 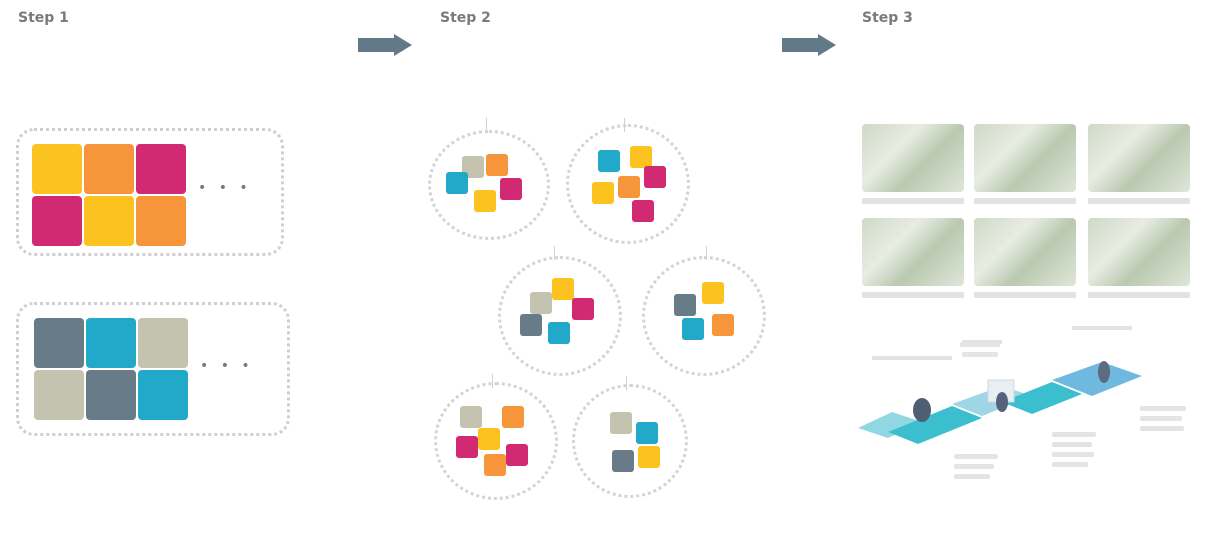 What do you see at coordinates (1032, 21) in the screenshot?
I see `step-3-header: Step 3` at bounding box center [1032, 21].